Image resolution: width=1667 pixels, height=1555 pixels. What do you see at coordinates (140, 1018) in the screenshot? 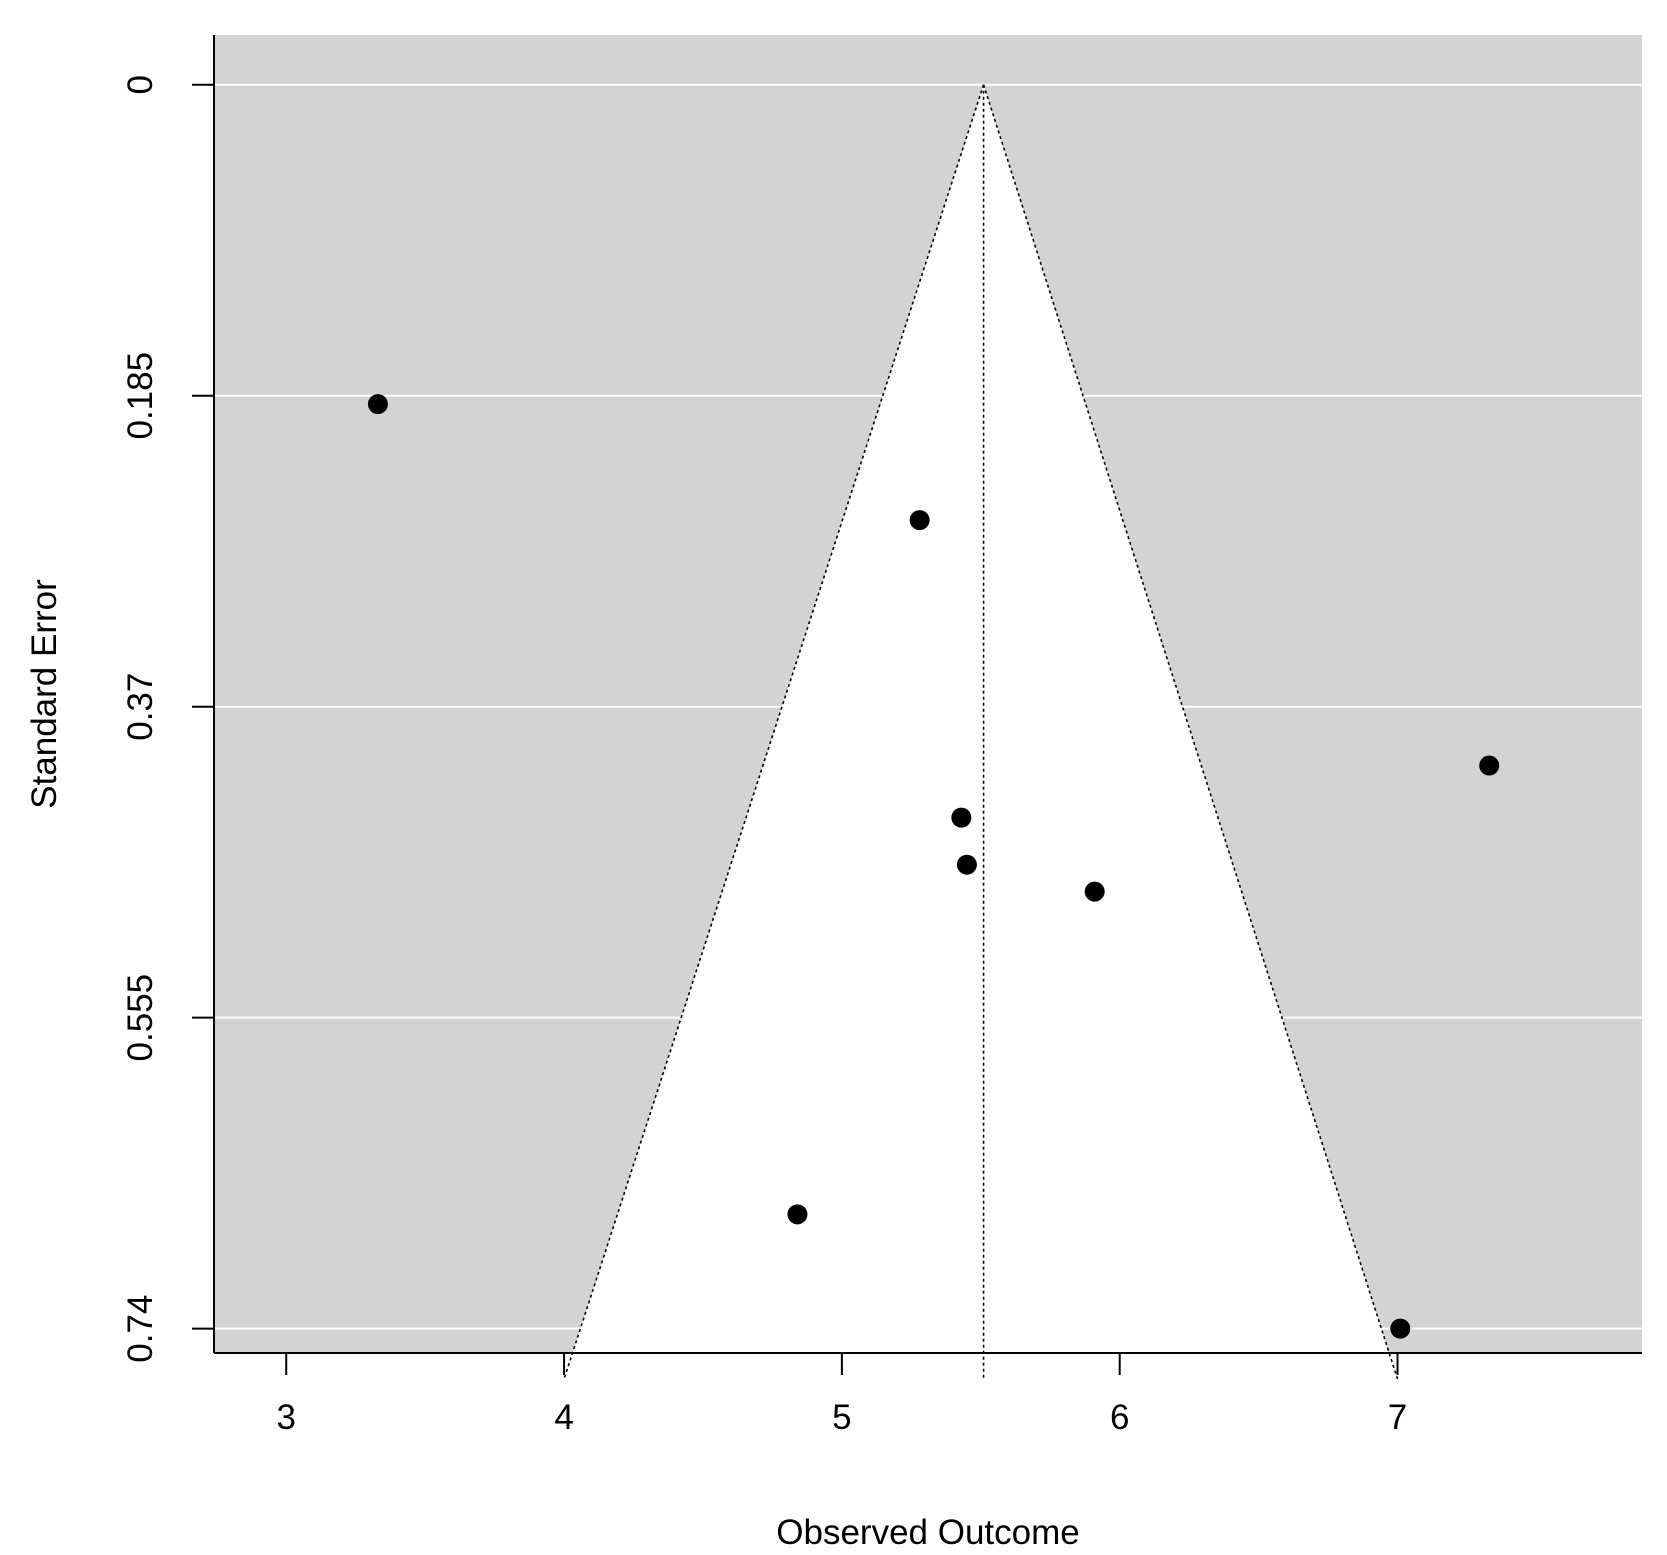
I see `y-tick-label-3: 0.555` at bounding box center [140, 1018].